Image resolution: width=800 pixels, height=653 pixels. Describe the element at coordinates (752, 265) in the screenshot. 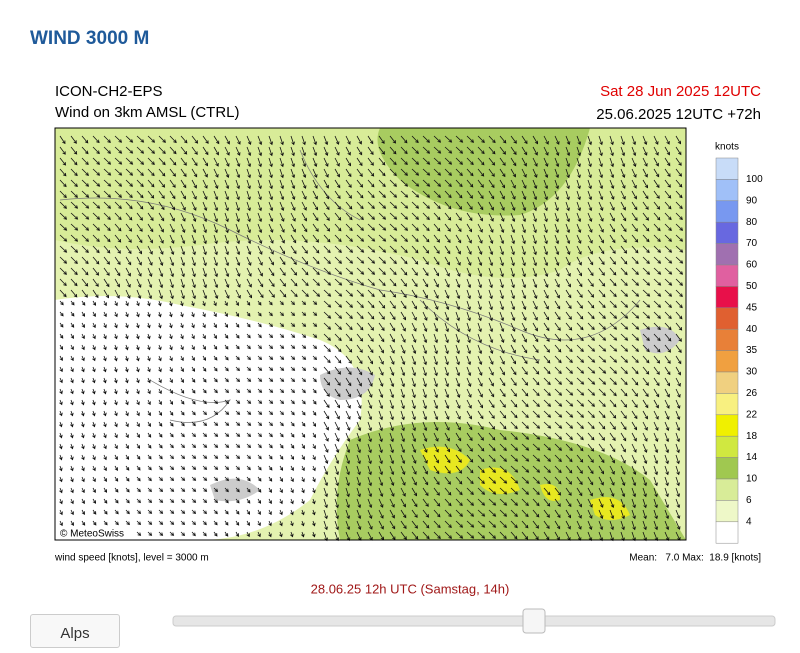

I see `legend-label: 60` at that location.